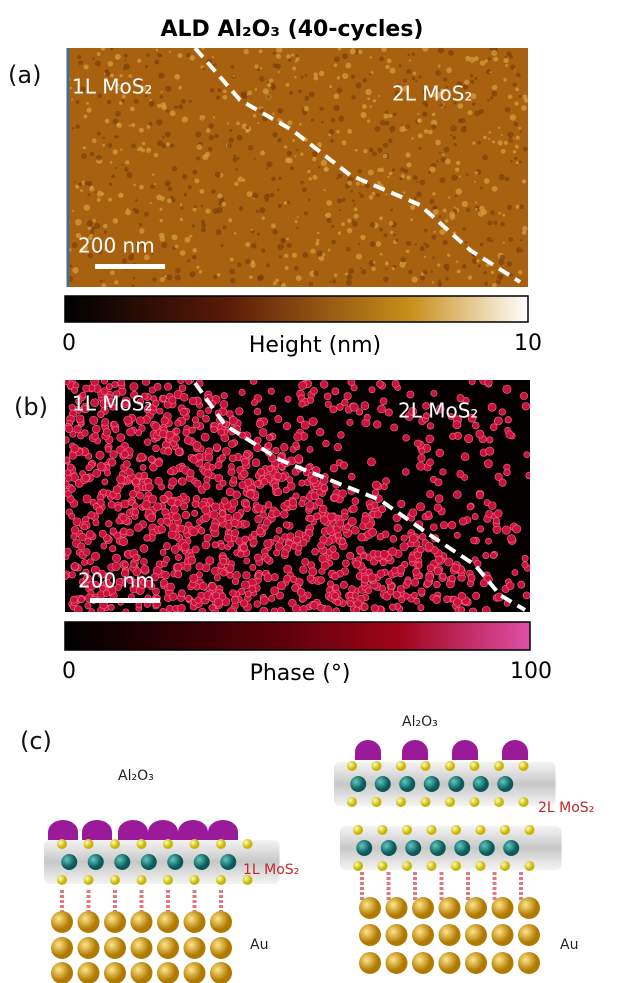  I want to click on al2o3-island, so click(223, 830).